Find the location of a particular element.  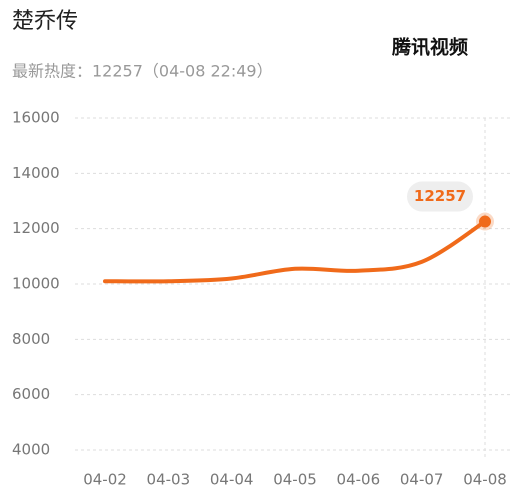

subtitle: 最新热度：12257（04-08 22:49） is located at coordinates (142, 71).